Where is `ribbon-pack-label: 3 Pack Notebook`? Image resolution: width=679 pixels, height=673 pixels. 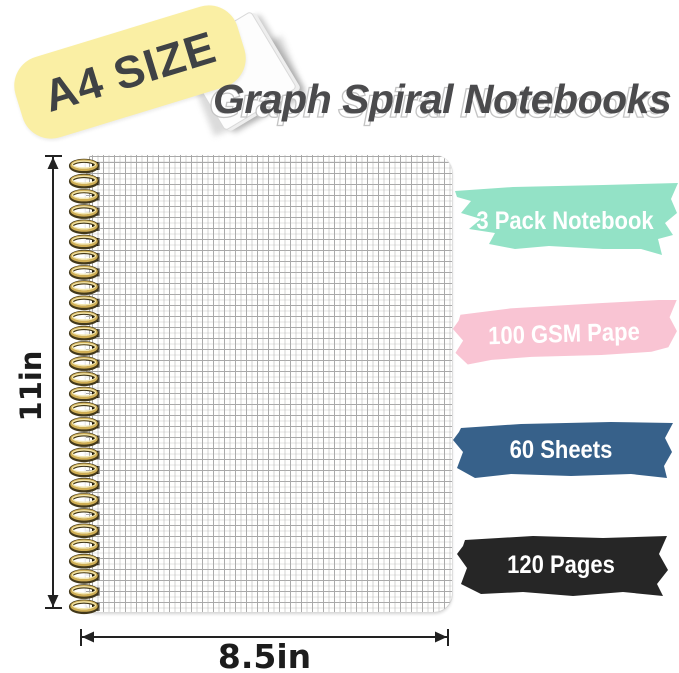
ribbon-pack-label: 3 Pack Notebook is located at coordinates (565, 221).